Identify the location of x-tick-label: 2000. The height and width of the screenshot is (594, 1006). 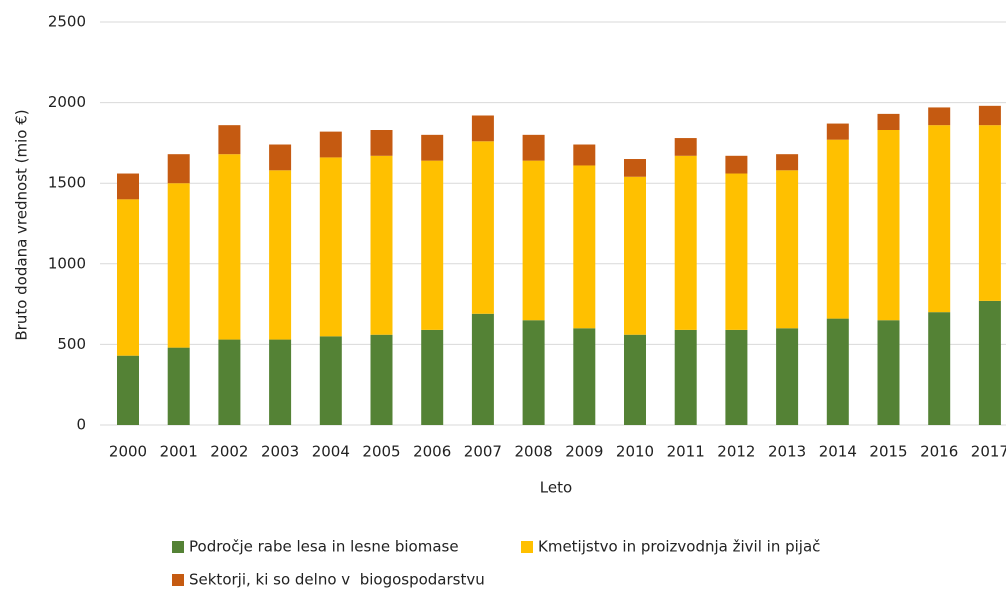
(128, 452).